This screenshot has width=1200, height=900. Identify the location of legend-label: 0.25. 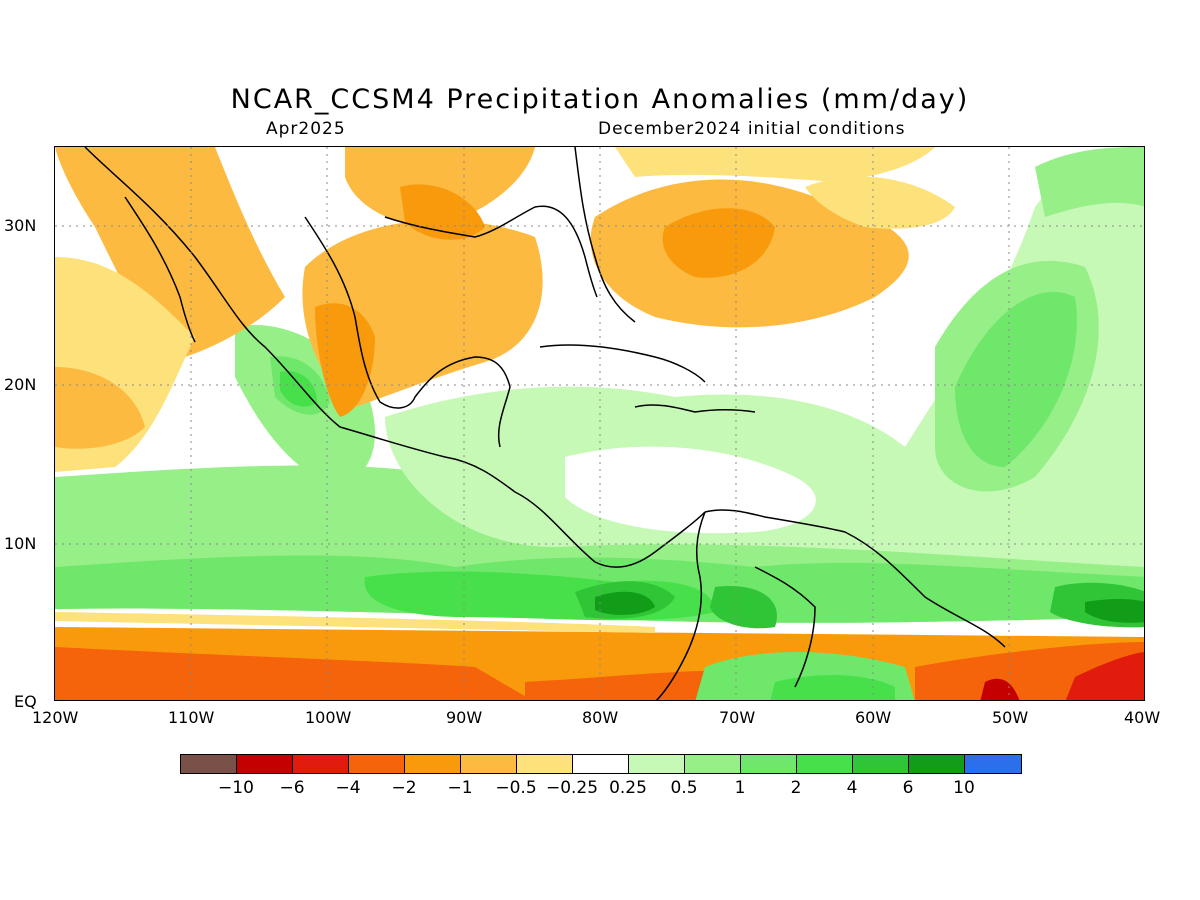
(628, 788).